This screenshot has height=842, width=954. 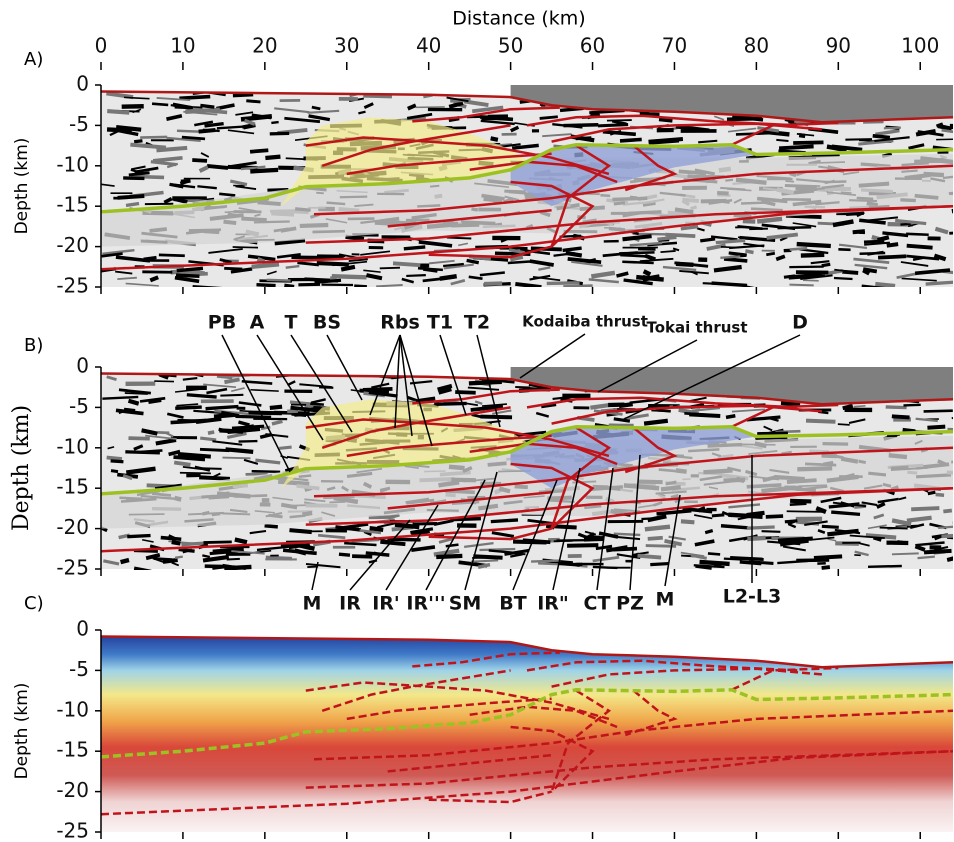 I want to click on annotation: IR''', so click(x=425, y=604).